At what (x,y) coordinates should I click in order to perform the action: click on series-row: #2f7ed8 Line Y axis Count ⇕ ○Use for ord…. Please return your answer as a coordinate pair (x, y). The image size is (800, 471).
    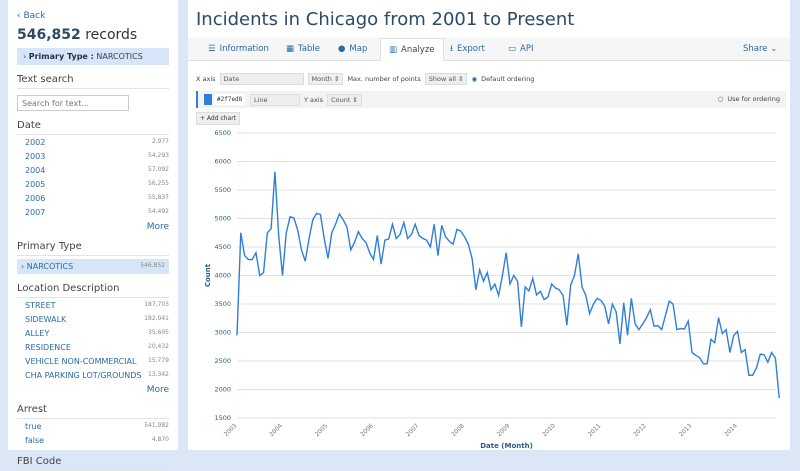
    Looking at the image, I should click on (491, 99).